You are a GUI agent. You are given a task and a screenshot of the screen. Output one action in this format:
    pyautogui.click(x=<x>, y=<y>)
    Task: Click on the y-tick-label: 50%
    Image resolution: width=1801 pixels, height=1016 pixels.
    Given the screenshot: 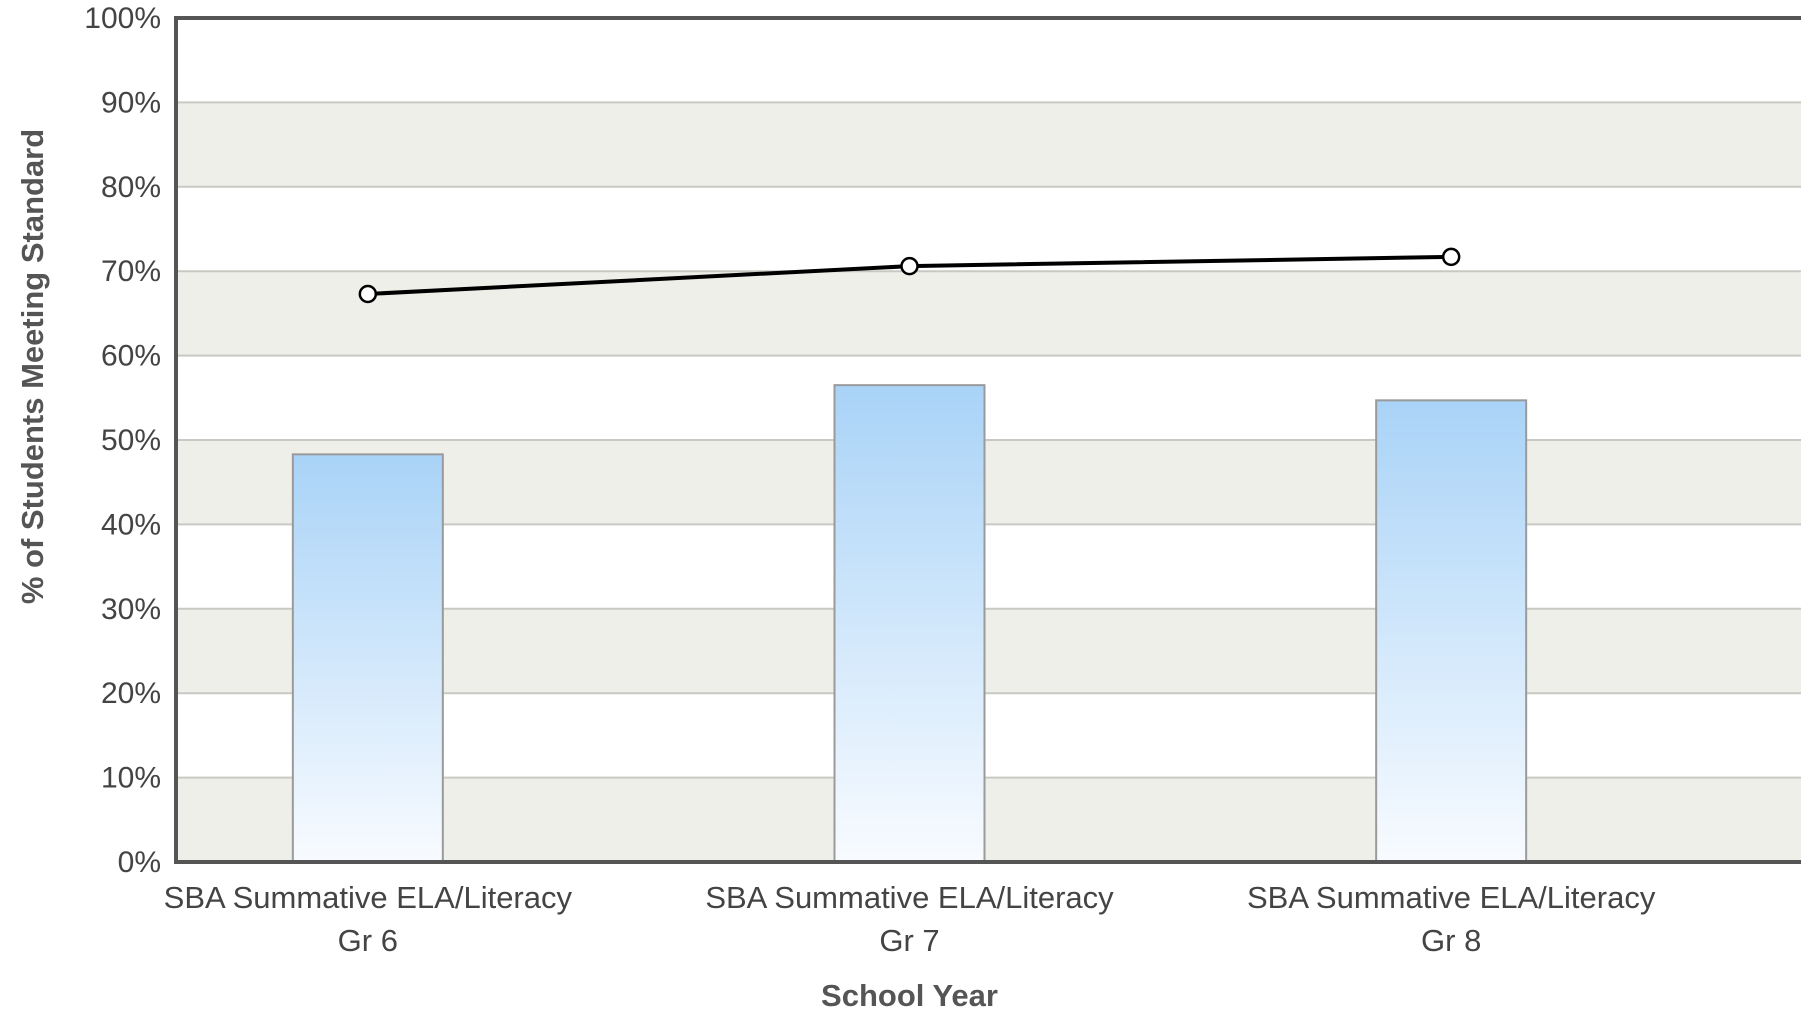 What is the action you would take?
    pyautogui.click(x=131, y=440)
    